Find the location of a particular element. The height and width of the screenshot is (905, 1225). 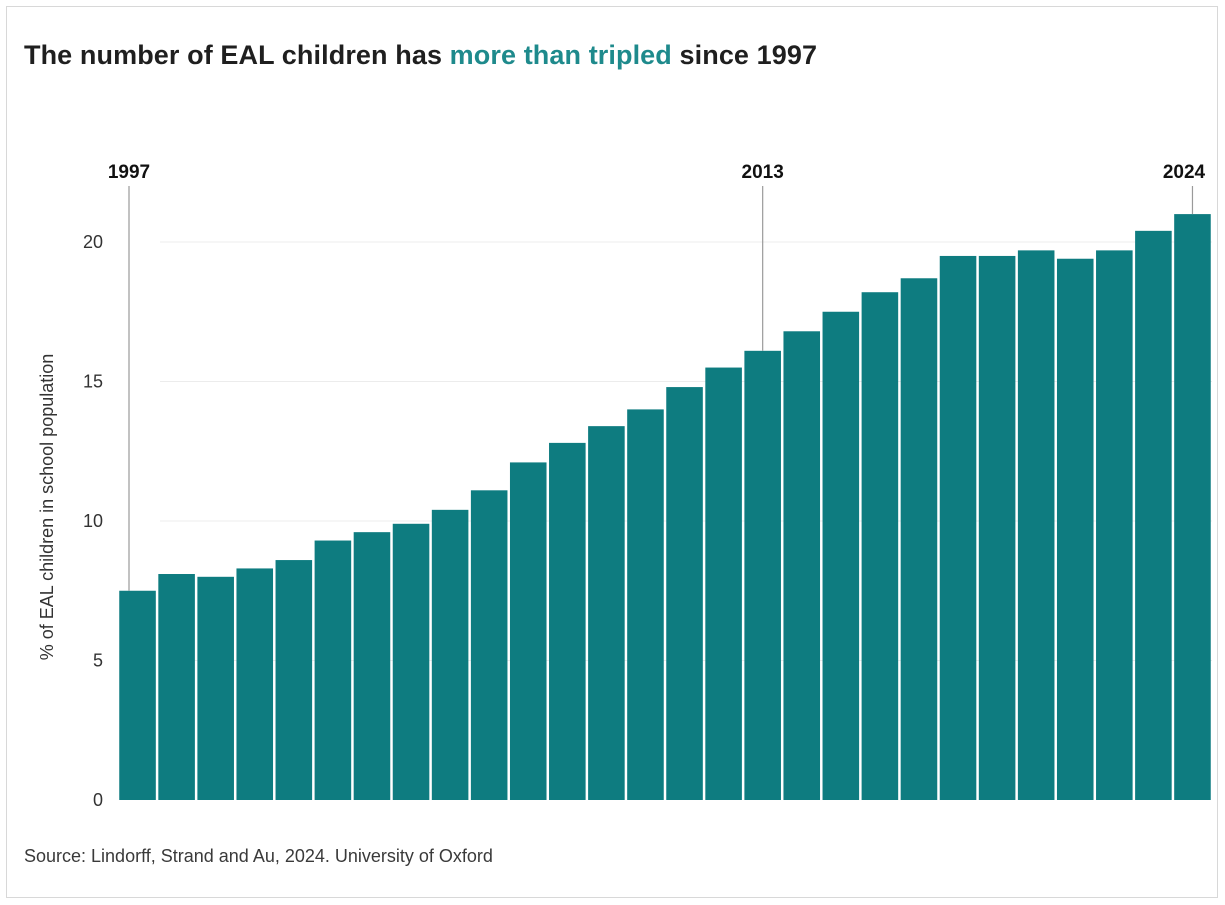

bar-1999 is located at coordinates (215, 688).